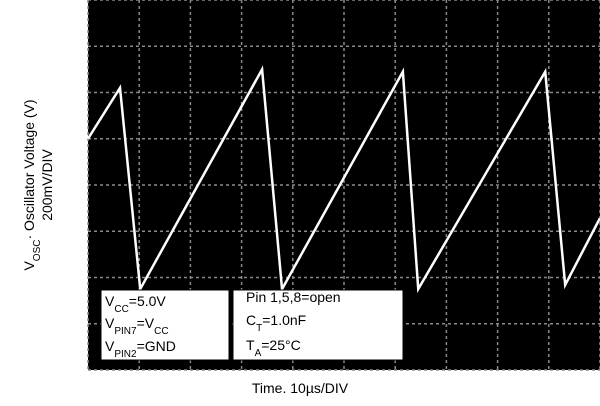 The height and width of the screenshot is (406, 600). I want to click on text-run: =GND, so click(156, 346).